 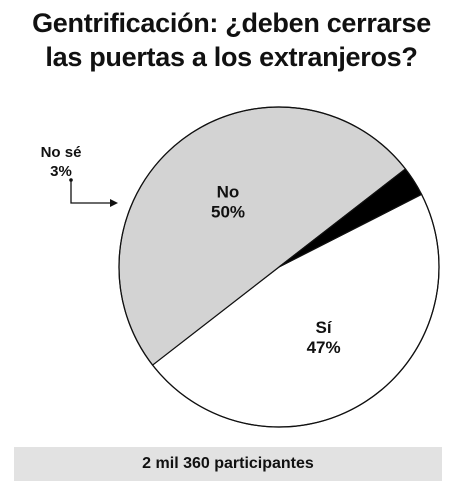 I want to click on callout-arrow-line, so click(x=91, y=192).